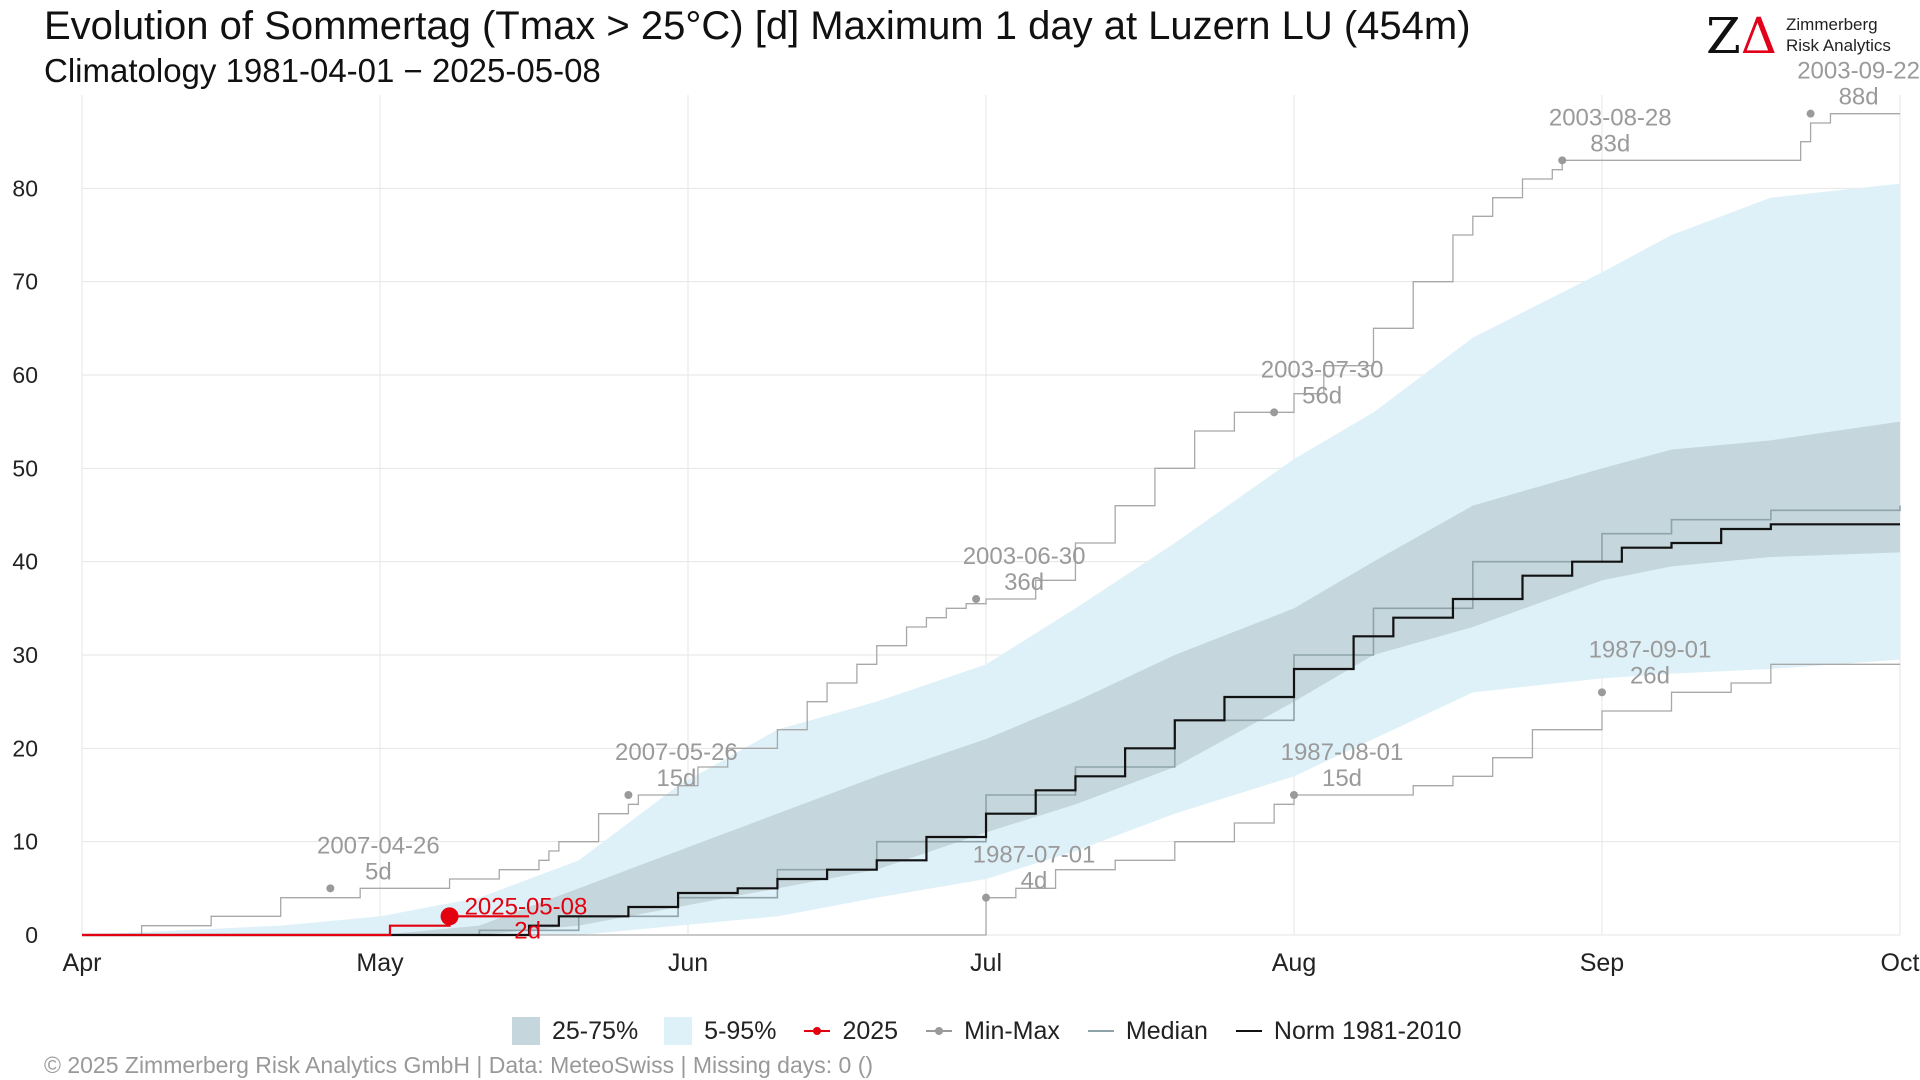 Image resolution: width=1920 pixels, height=1080 pixels. Describe the element at coordinates (378, 871) in the screenshot. I see `extreme-value-label: 5d` at that location.